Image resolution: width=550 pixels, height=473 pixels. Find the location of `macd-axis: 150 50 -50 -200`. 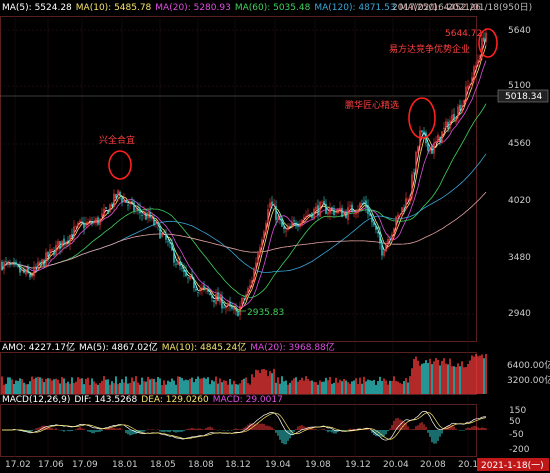

macd-axis: 150 50 -50 -200 is located at coordinates (519, 430).